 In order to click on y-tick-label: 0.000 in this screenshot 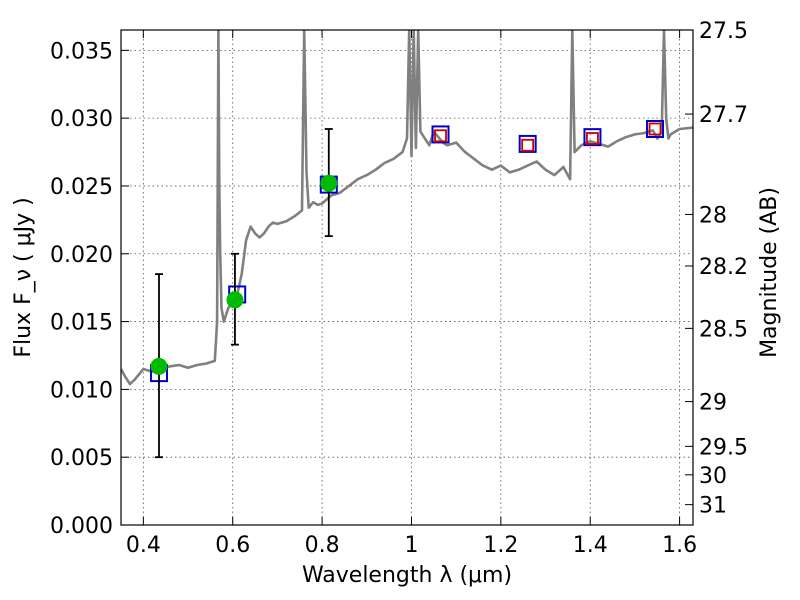, I will do `click(81, 526)`.